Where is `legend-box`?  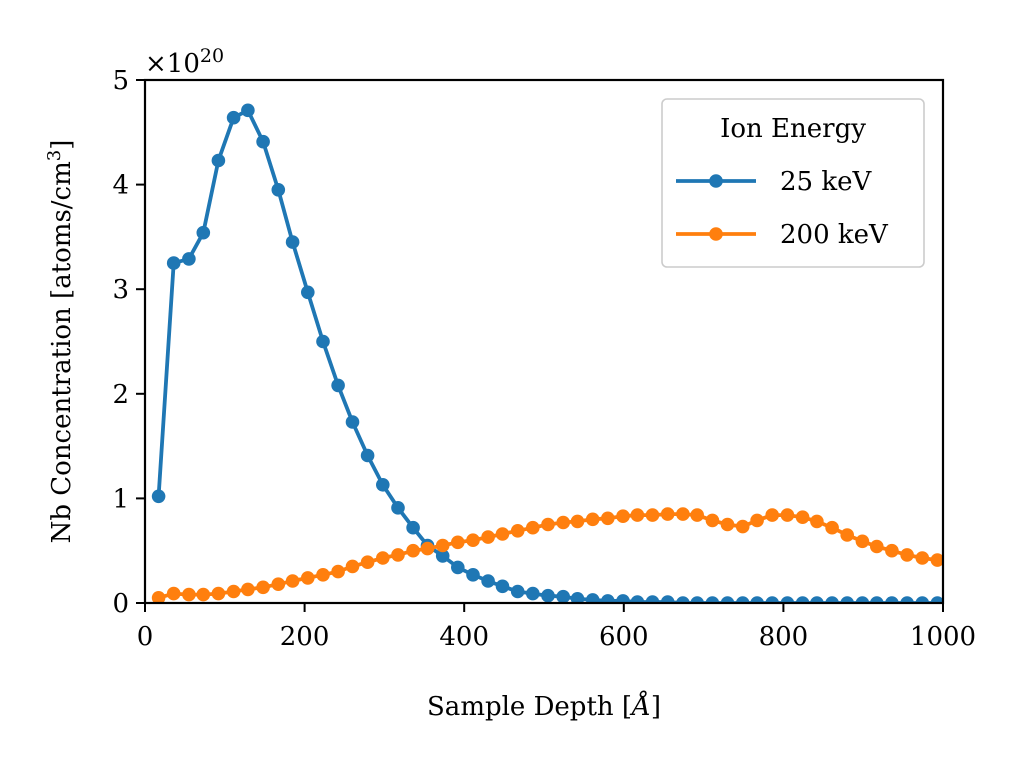
legend-box is located at coordinates (793, 183).